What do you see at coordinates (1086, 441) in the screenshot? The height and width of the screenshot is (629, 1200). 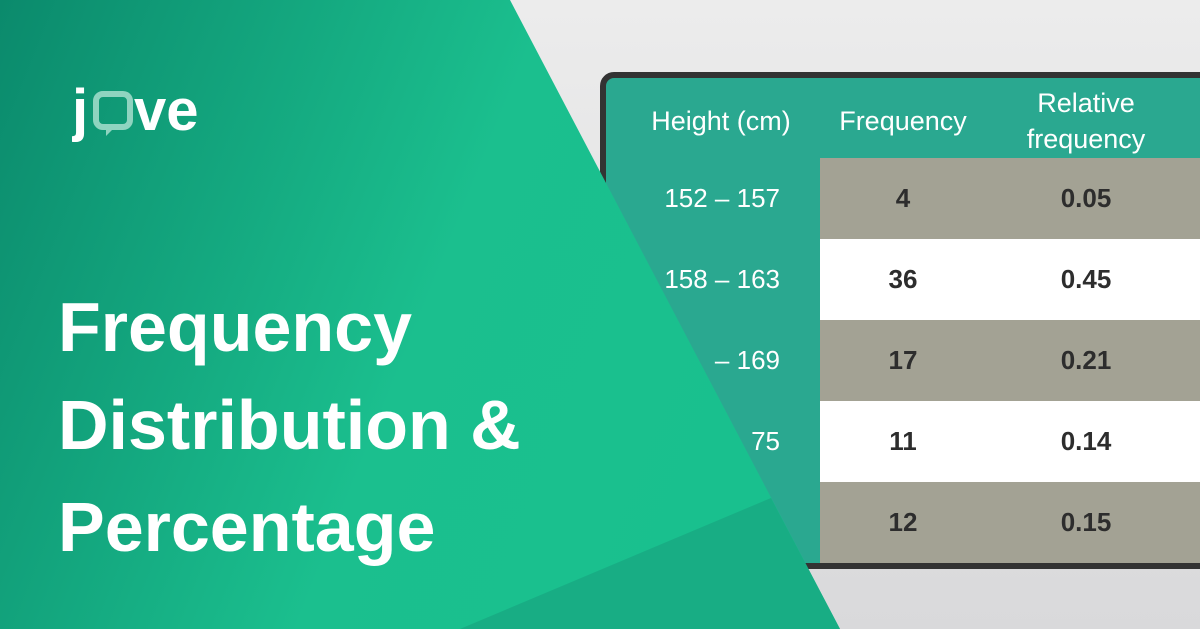 I see `relative-frequency-cell: 0.14` at bounding box center [1086, 441].